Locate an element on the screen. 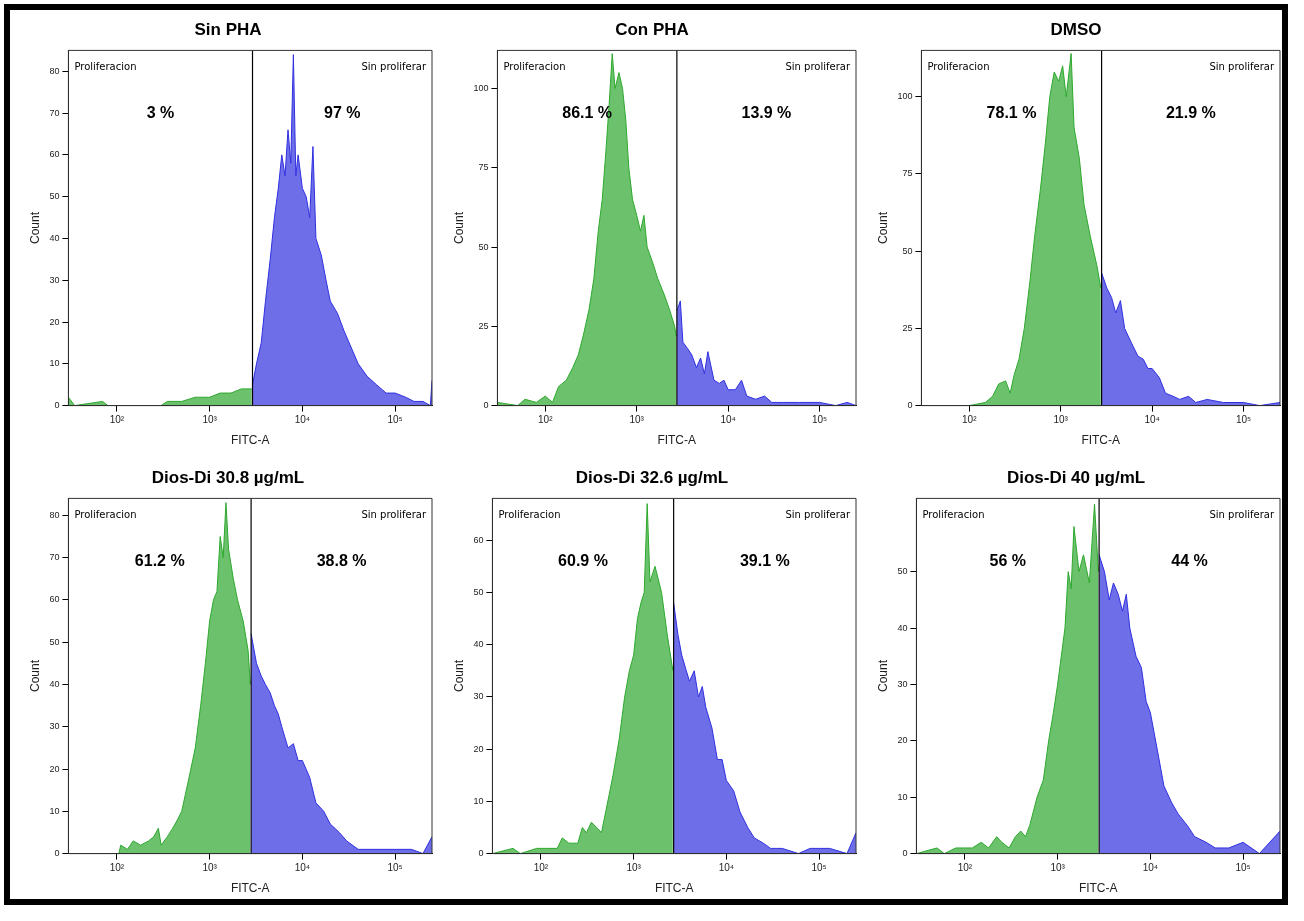 This screenshot has width=1304, height=921. y-tick-label: 70 is located at coordinates (54, 112).